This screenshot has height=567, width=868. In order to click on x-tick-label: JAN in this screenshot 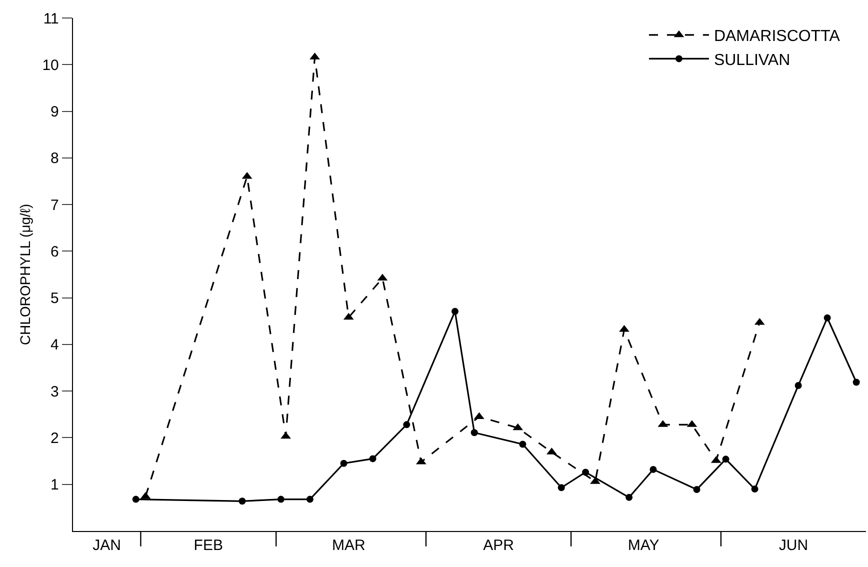, I will do `click(107, 545)`.